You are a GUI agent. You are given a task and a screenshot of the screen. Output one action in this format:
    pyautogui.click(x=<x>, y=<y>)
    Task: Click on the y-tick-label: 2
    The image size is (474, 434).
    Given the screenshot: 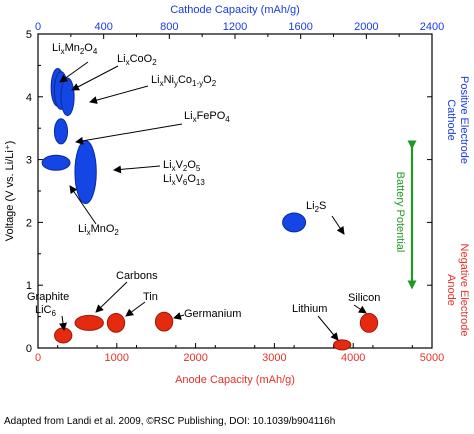 What is the action you would take?
    pyautogui.click(x=29, y=223)
    